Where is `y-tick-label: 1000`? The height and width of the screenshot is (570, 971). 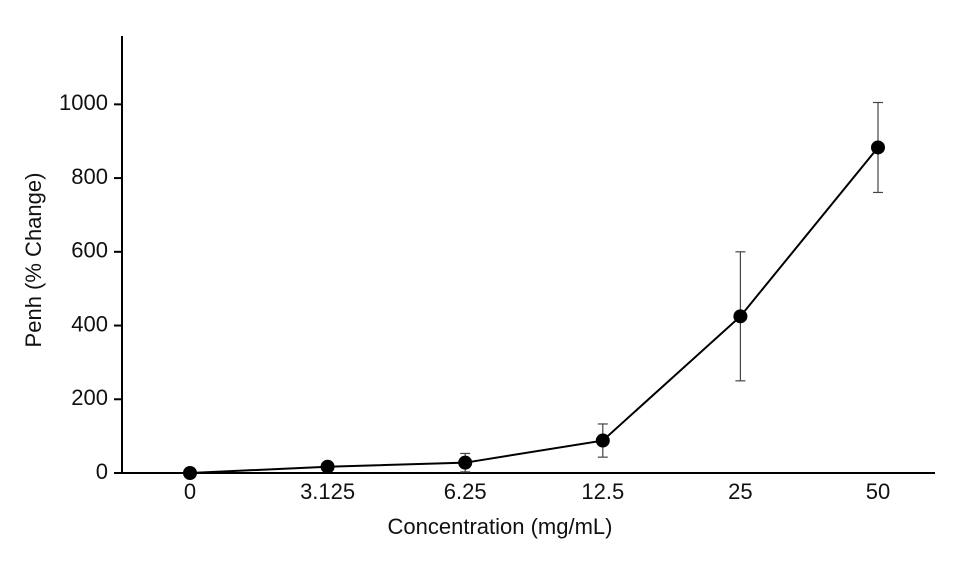 y-tick-label: 1000 is located at coordinates (83, 102).